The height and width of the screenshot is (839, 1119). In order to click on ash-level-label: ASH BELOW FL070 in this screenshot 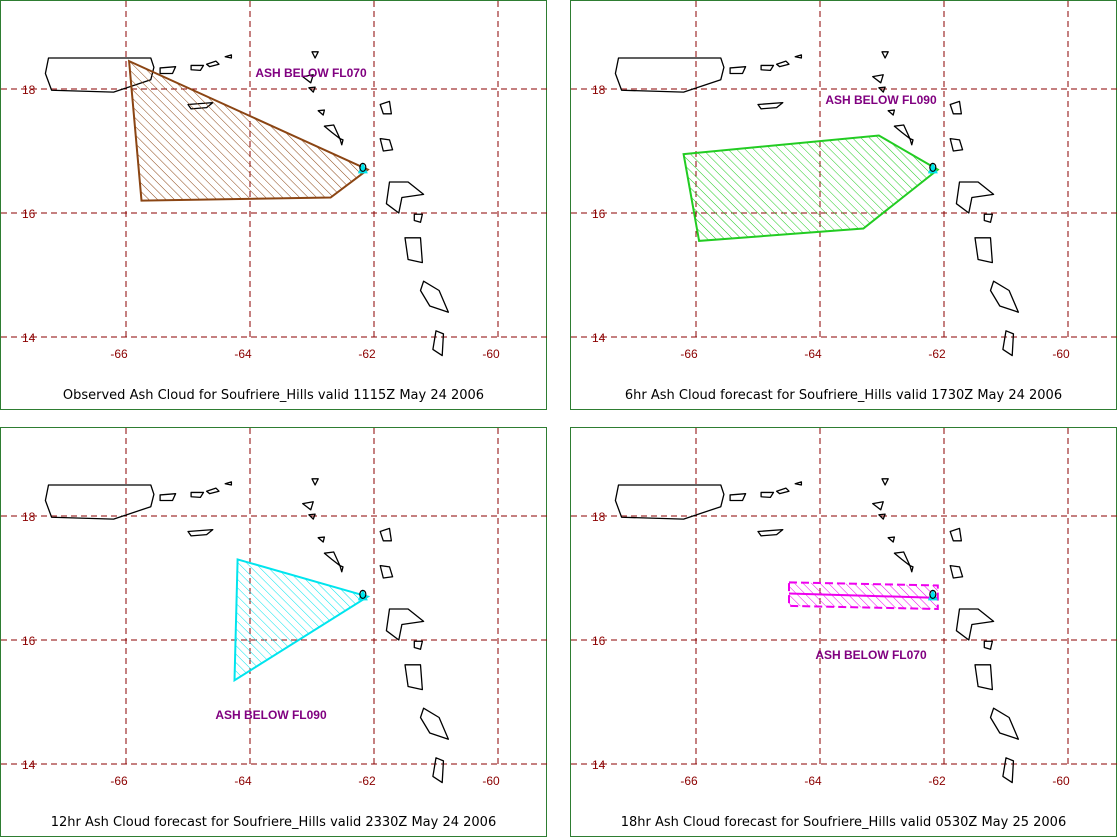, I will do `click(311, 73)`.